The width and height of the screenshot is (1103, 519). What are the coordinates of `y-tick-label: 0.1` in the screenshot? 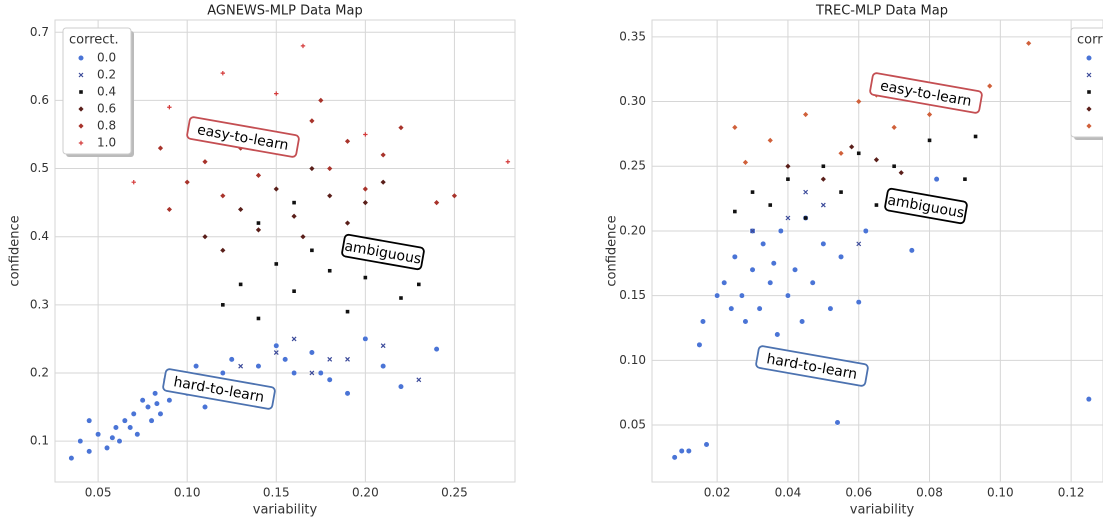 It's located at (39, 441).